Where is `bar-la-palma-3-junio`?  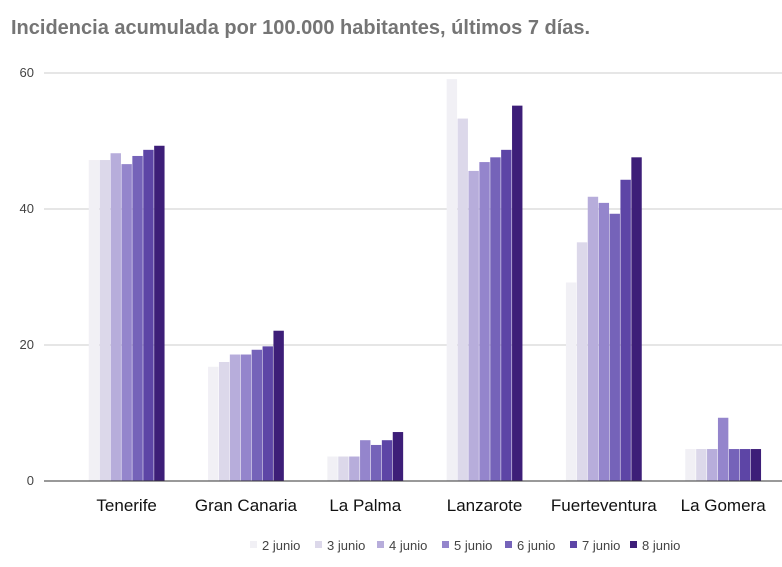
bar-la-palma-3-junio is located at coordinates (343, 468).